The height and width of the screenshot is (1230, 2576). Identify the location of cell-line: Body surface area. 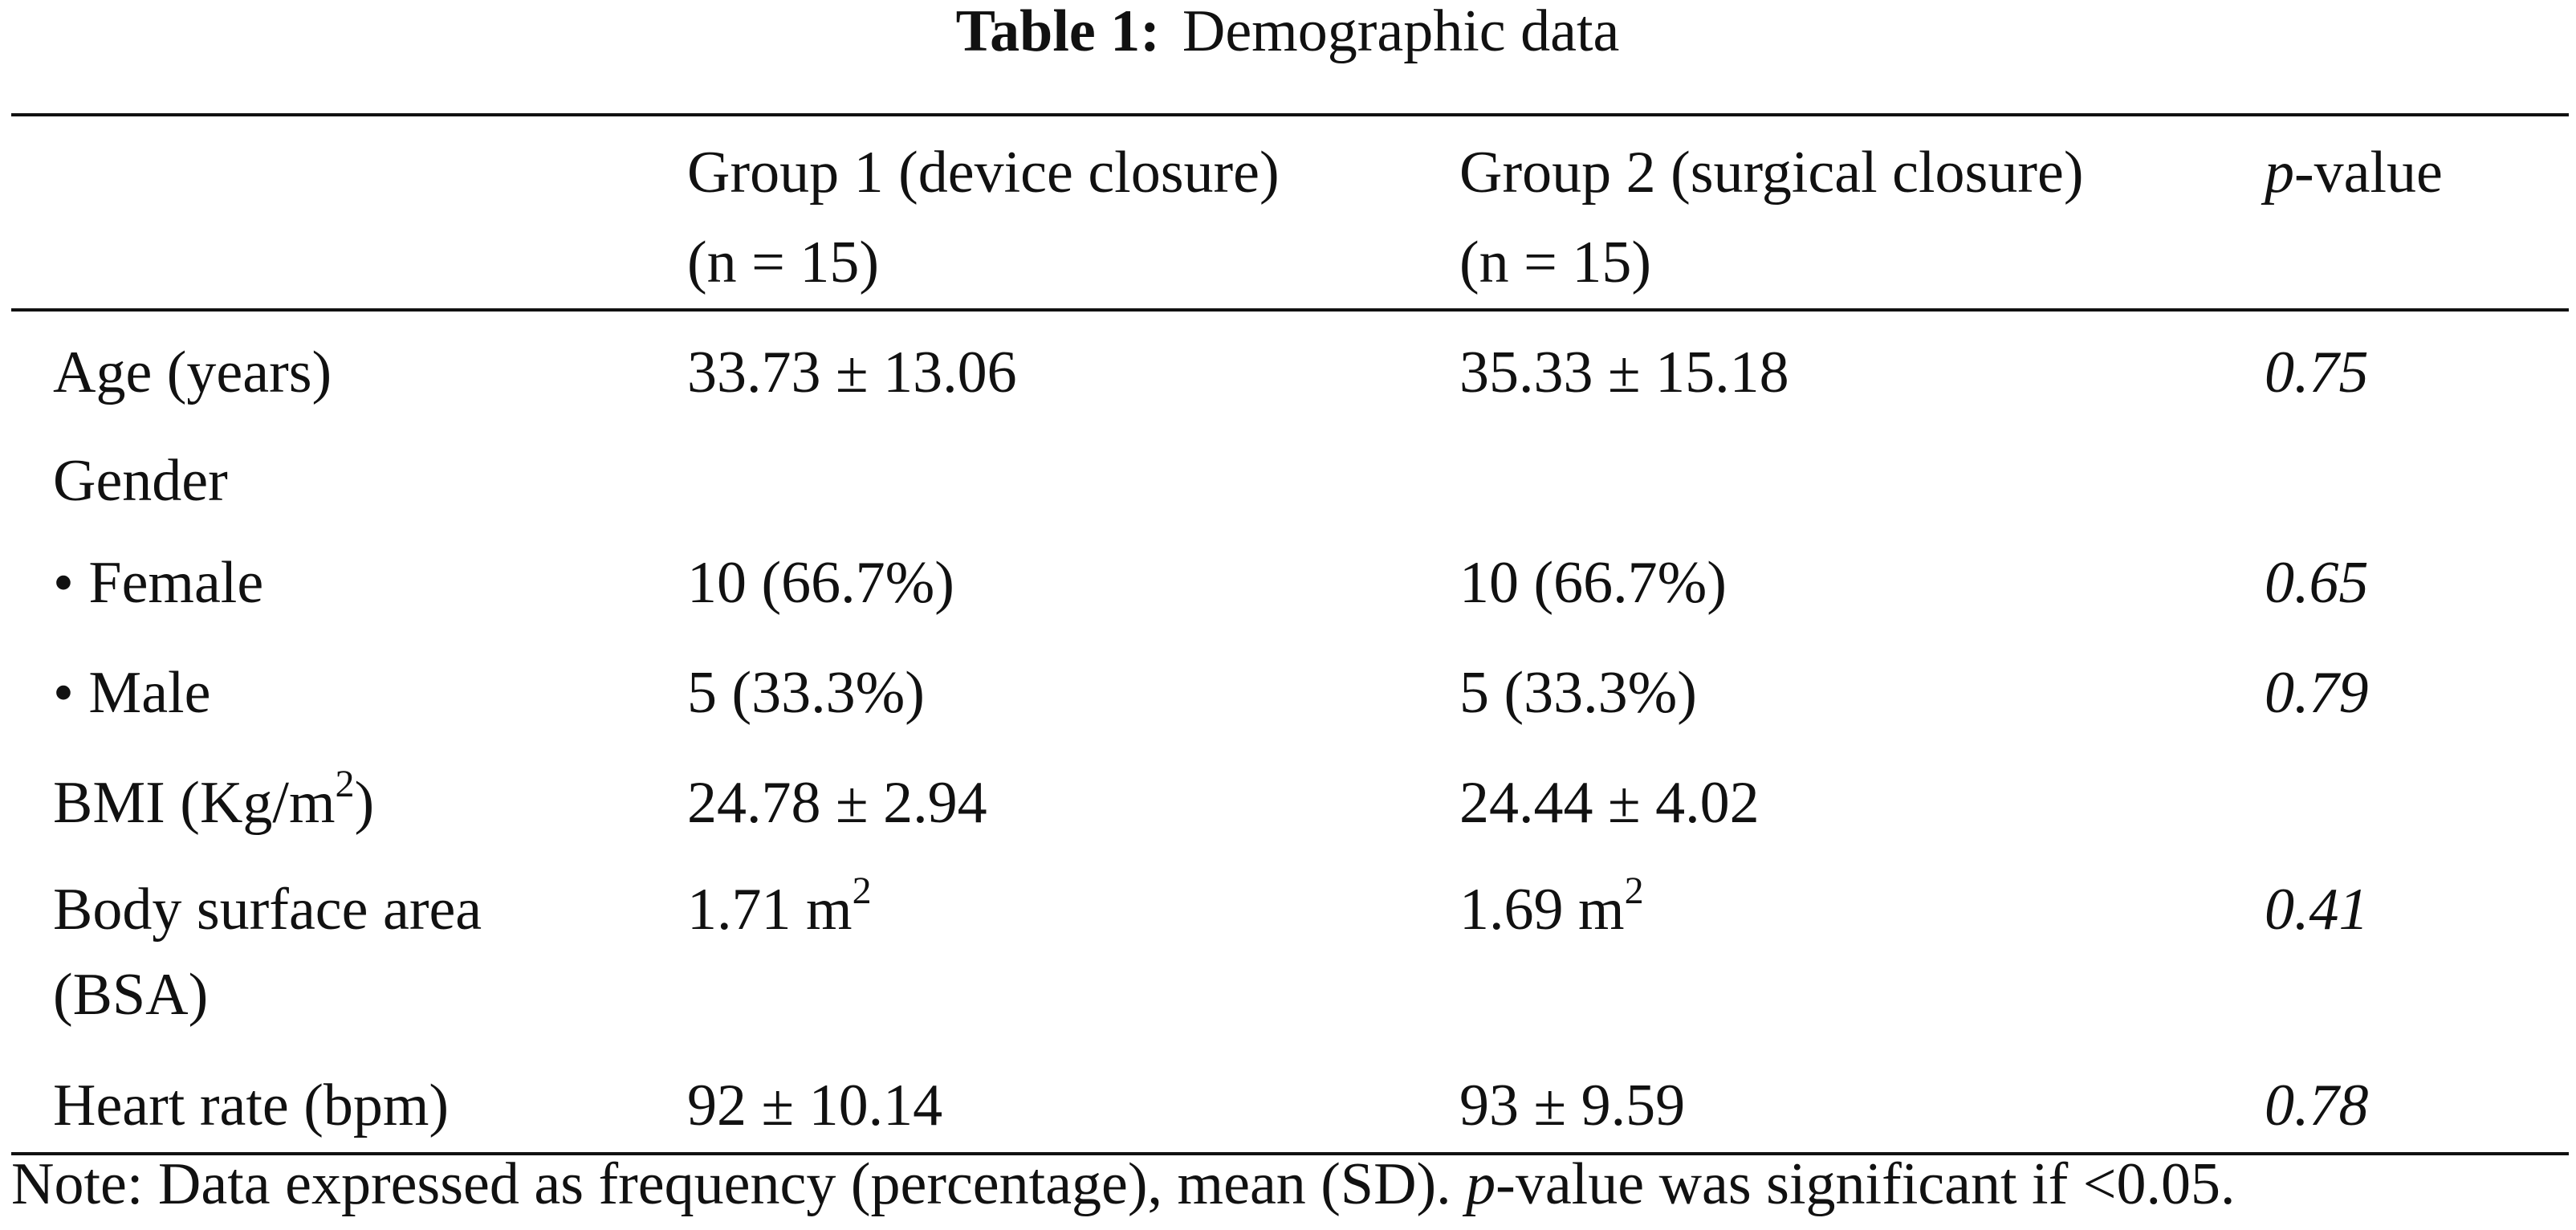
(267, 910).